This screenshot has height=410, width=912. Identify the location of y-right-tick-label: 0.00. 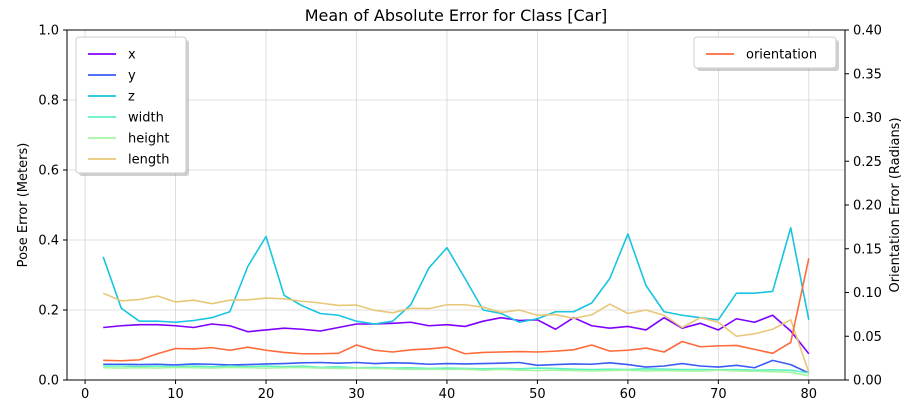
(867, 381).